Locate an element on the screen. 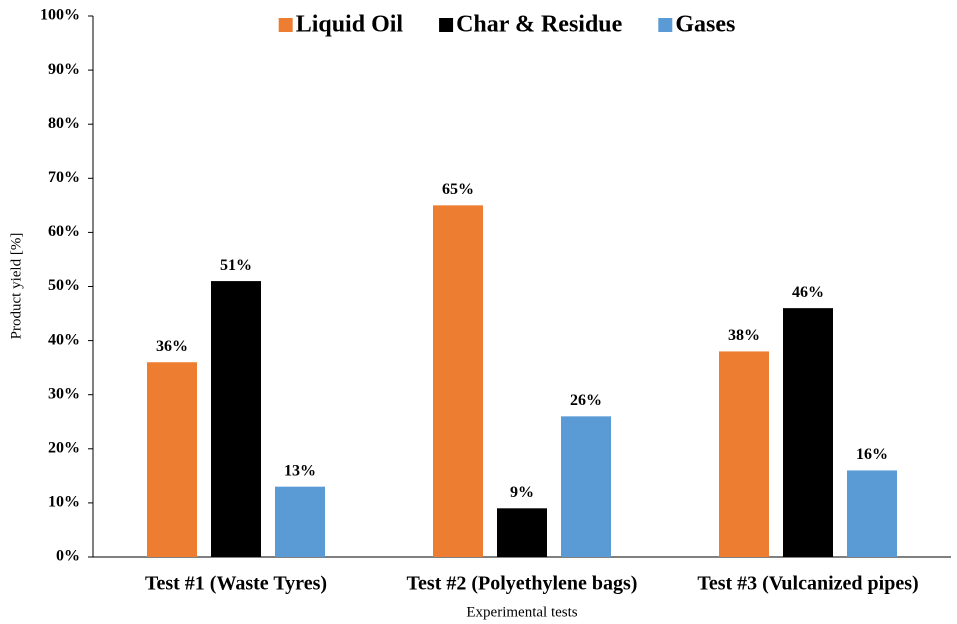 The image size is (957, 624). value-label: 26% is located at coordinates (586, 400).